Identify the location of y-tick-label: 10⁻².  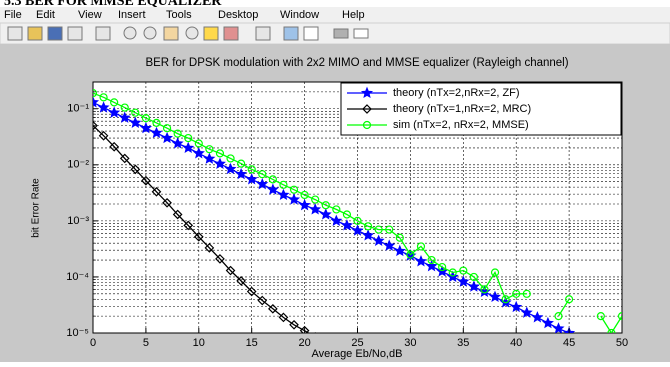
(78, 165).